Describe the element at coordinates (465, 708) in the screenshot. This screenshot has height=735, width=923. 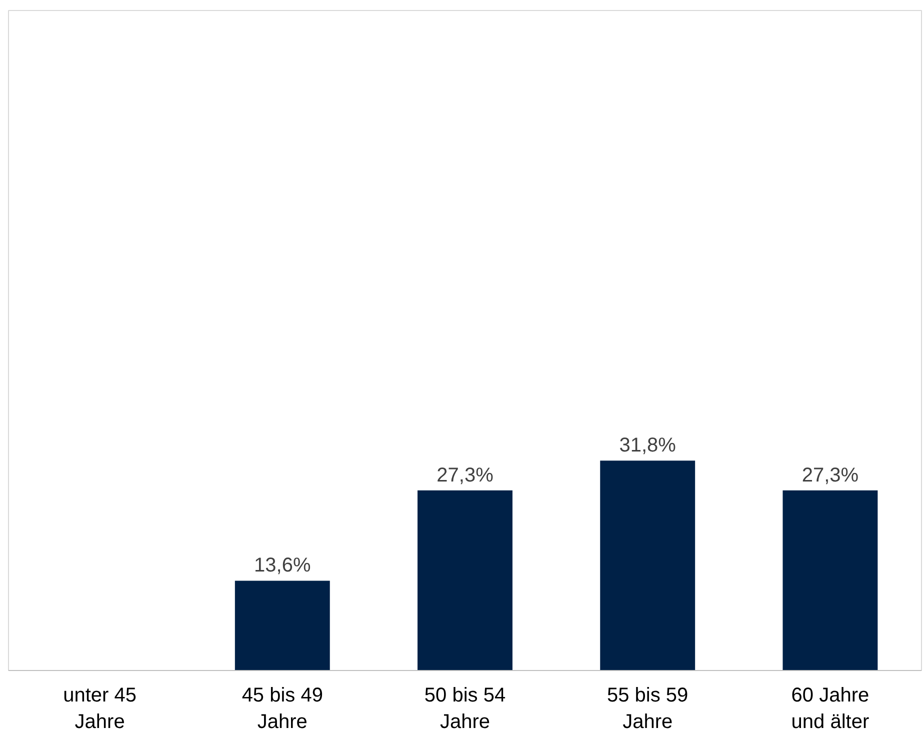
I see `x-tick-label: 50 bis 54 Jahre` at that location.